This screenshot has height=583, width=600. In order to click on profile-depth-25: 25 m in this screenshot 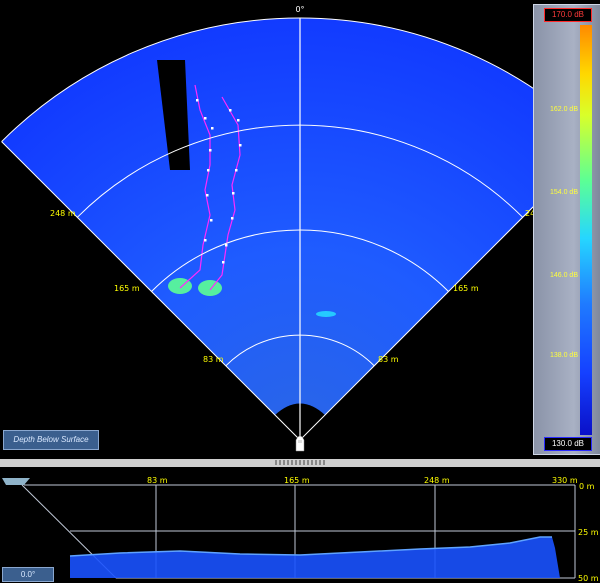, I will do `click(588, 532)`.